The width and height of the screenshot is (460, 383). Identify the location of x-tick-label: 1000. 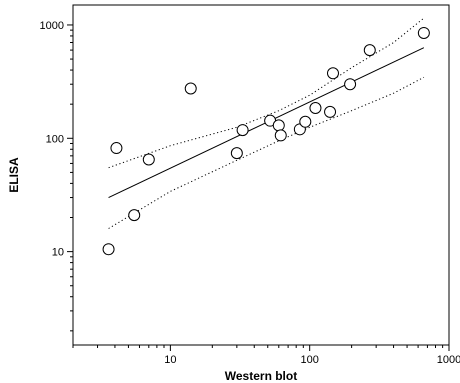
(448, 360).